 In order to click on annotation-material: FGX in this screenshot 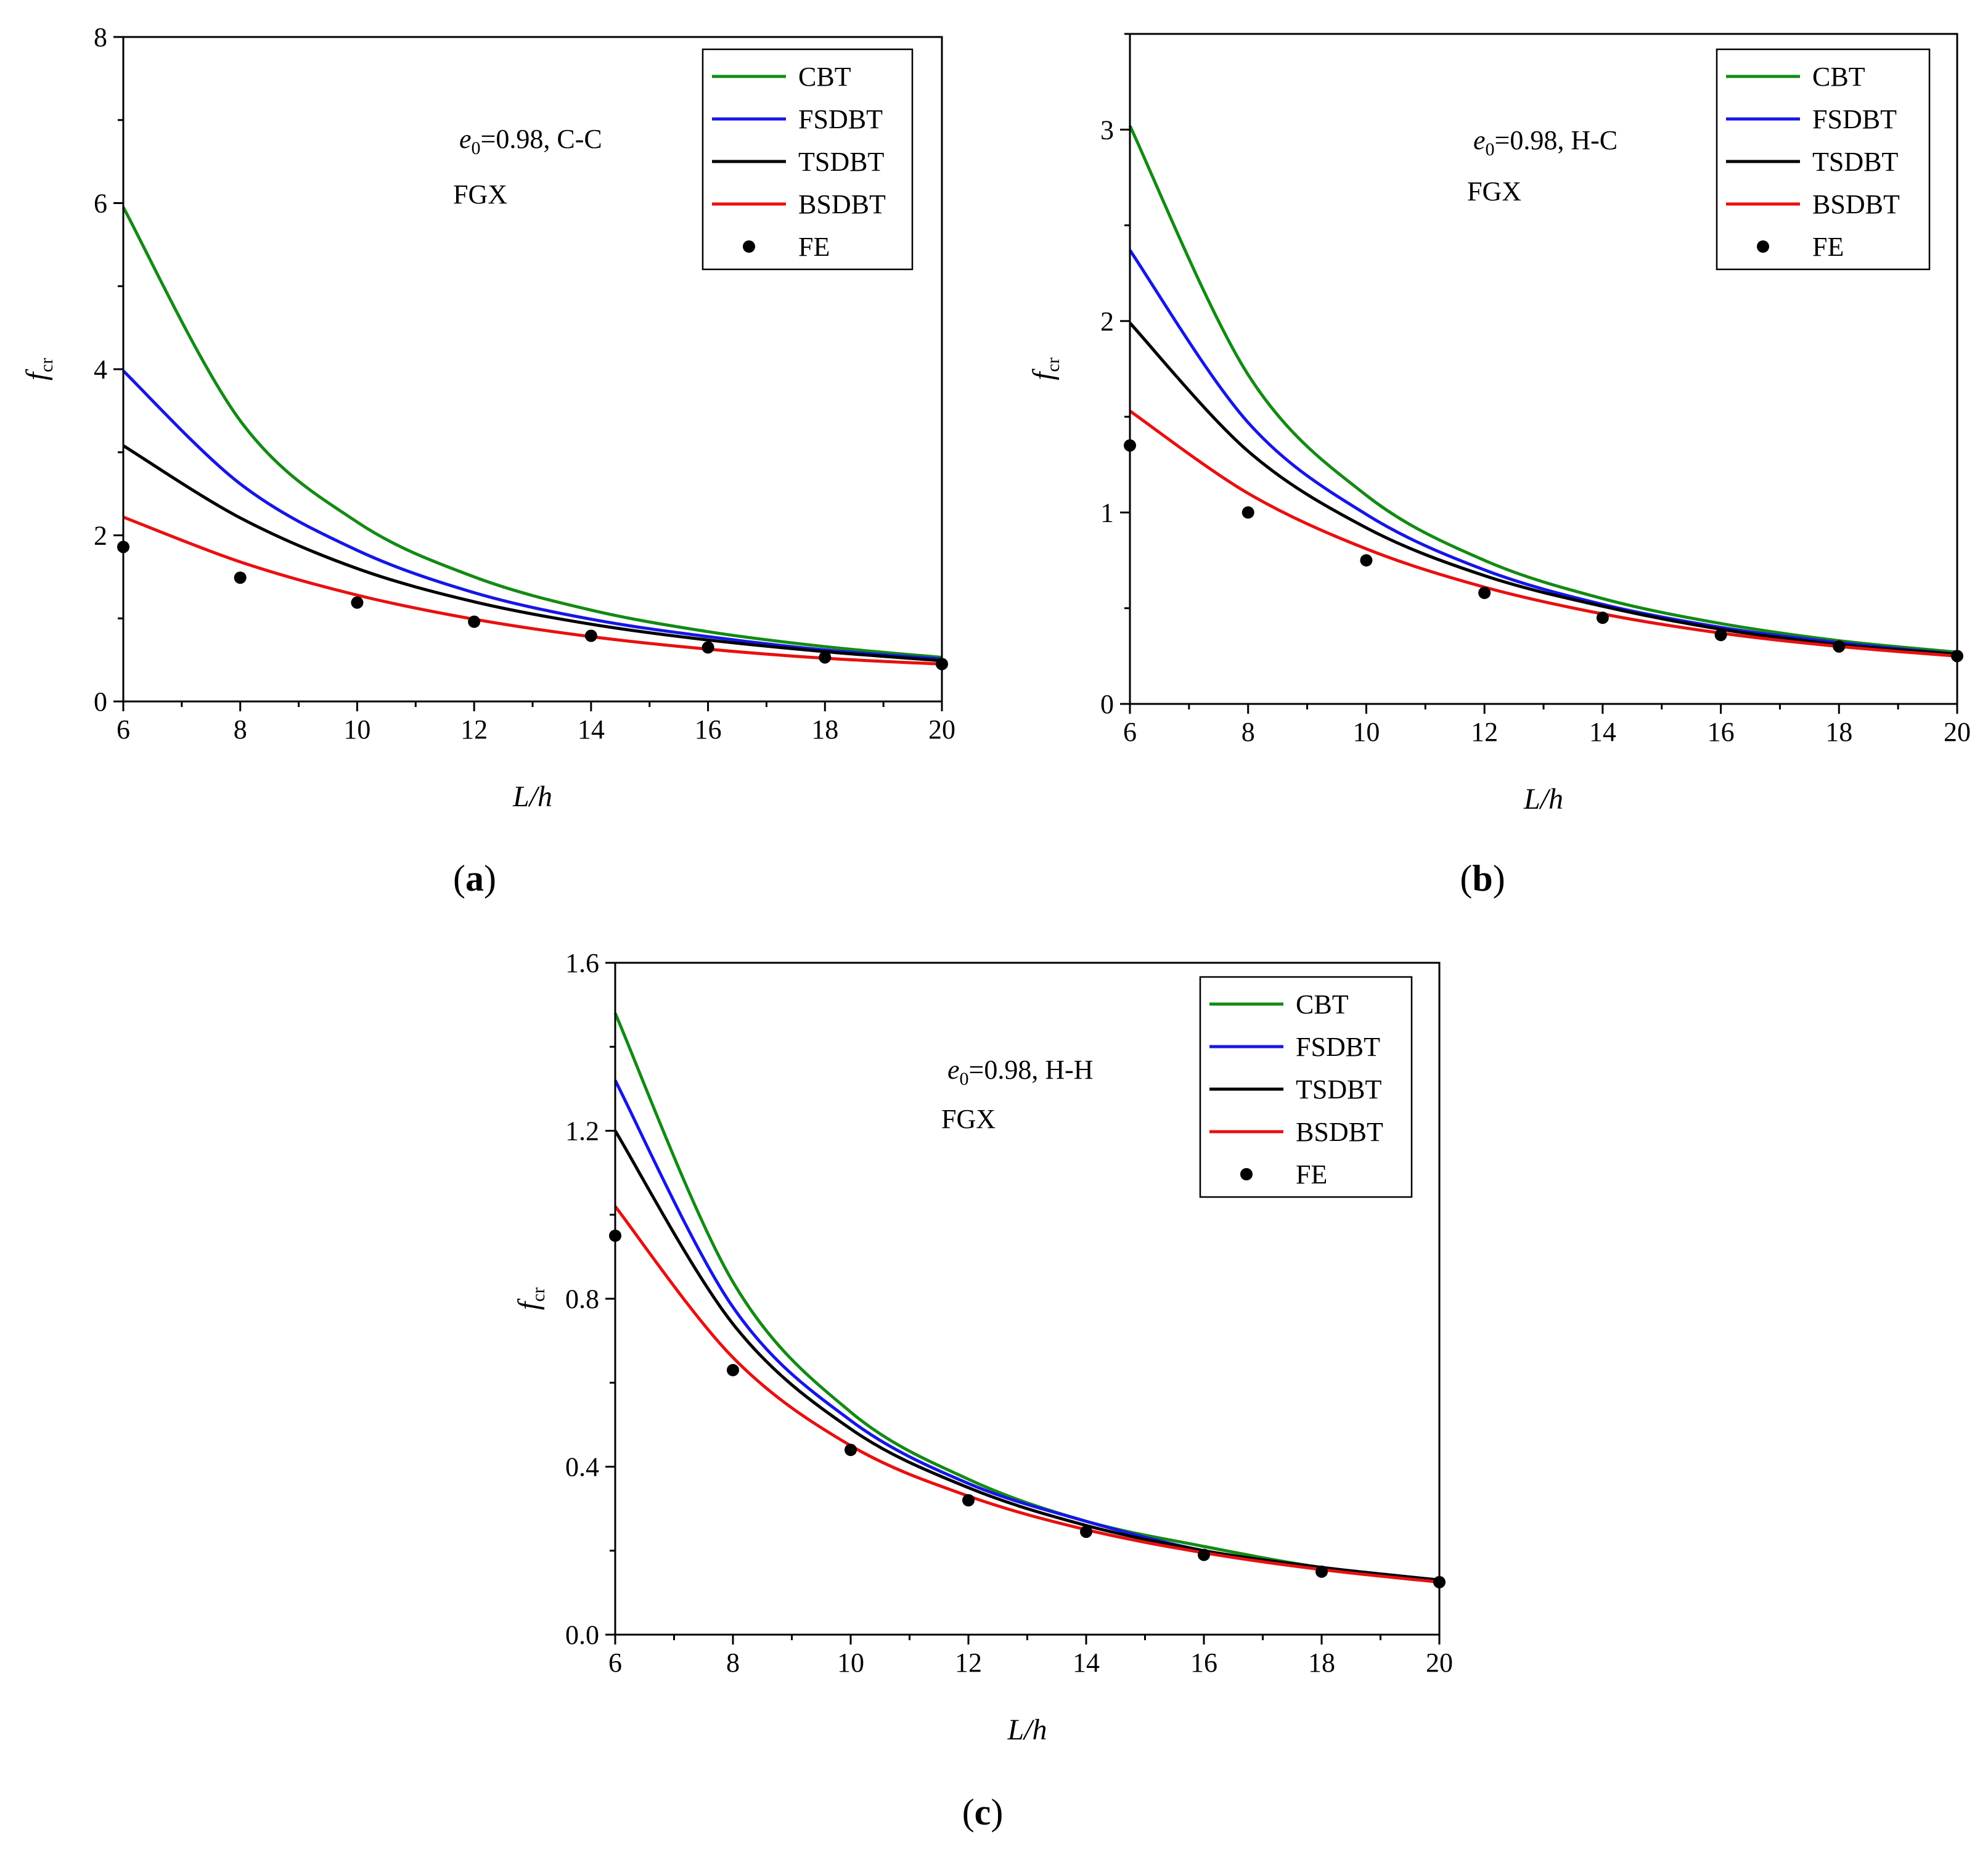, I will do `click(968, 1119)`.